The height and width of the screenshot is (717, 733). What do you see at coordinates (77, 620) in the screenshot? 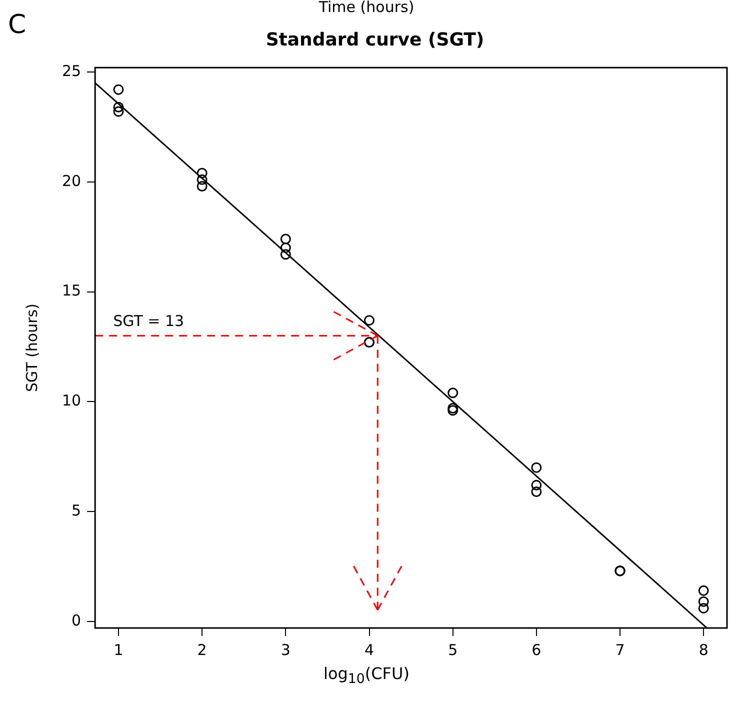
I see `y-tick-label: 0` at bounding box center [77, 620].